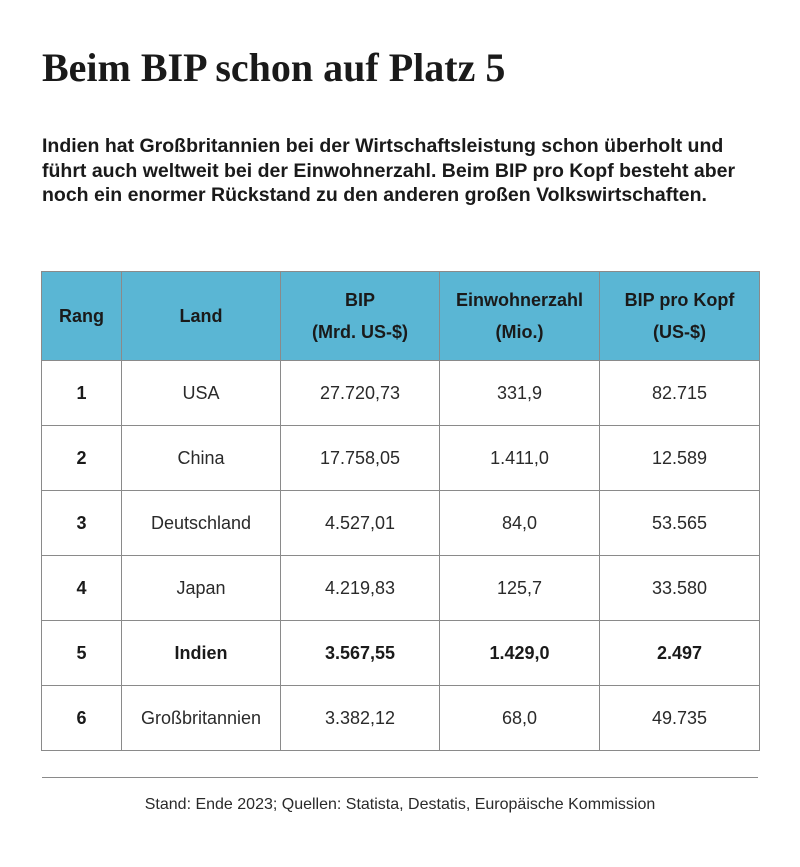  What do you see at coordinates (81, 588) in the screenshot?
I see `cell-rank: 4` at bounding box center [81, 588].